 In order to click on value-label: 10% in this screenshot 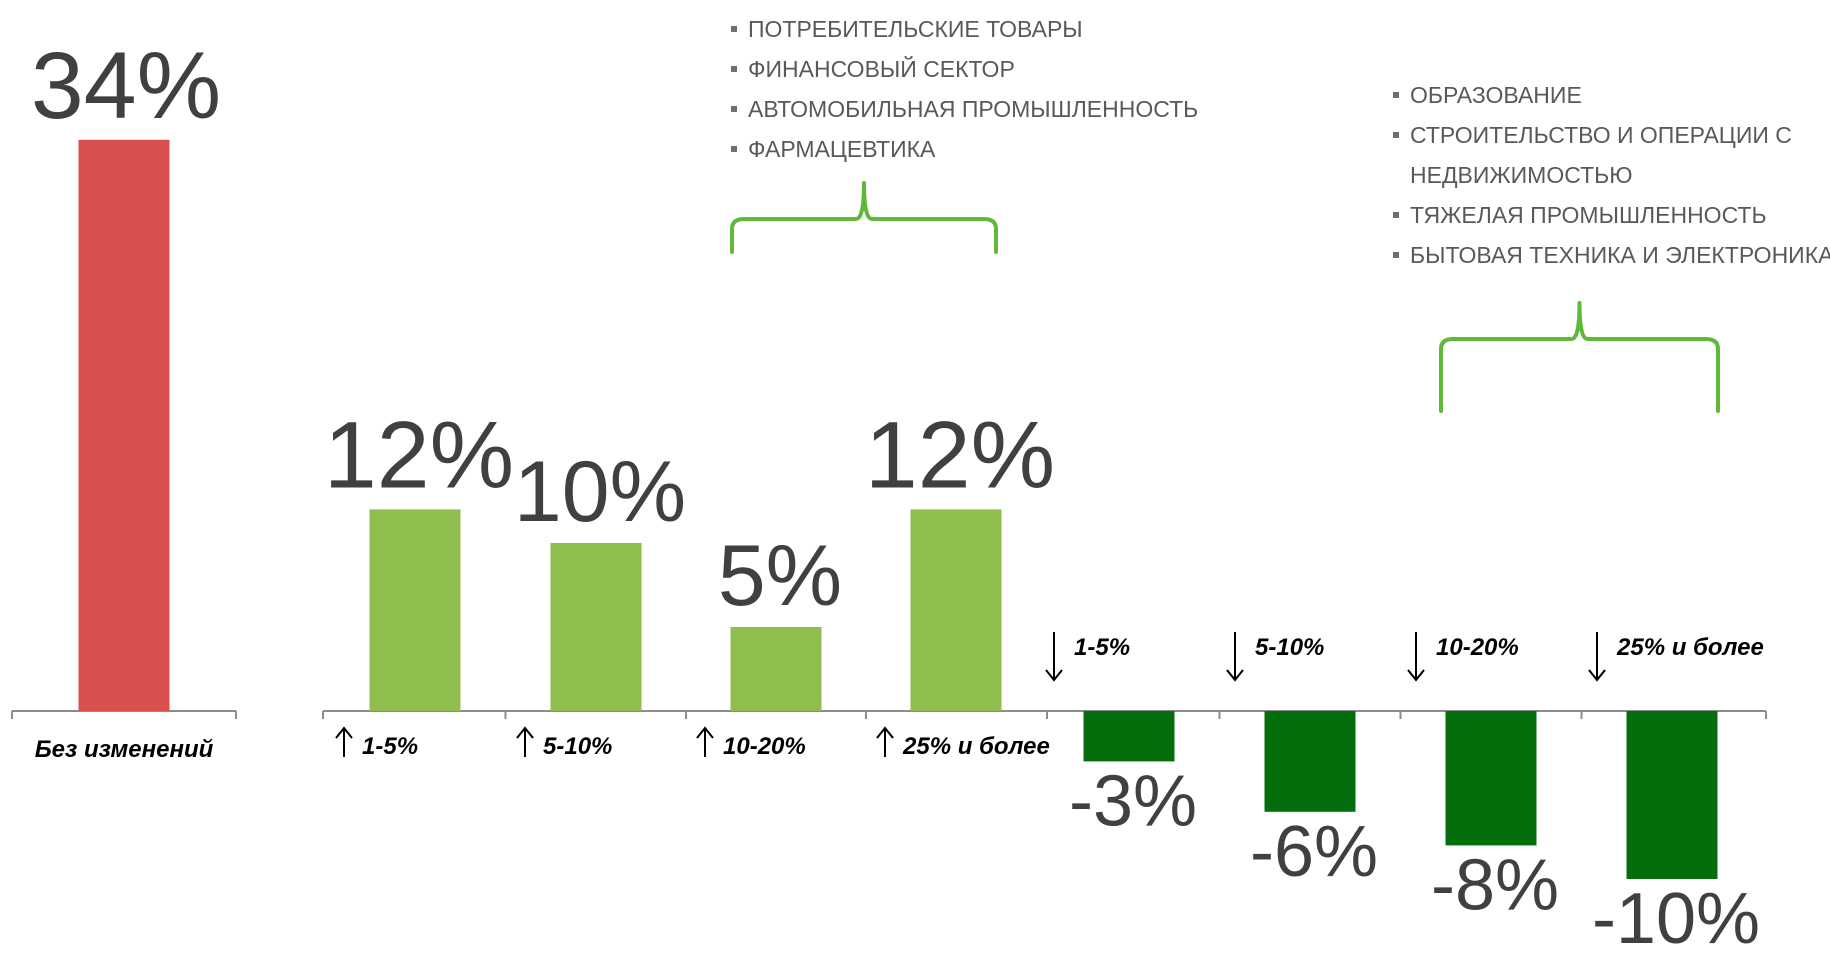, I will do `click(600, 492)`.